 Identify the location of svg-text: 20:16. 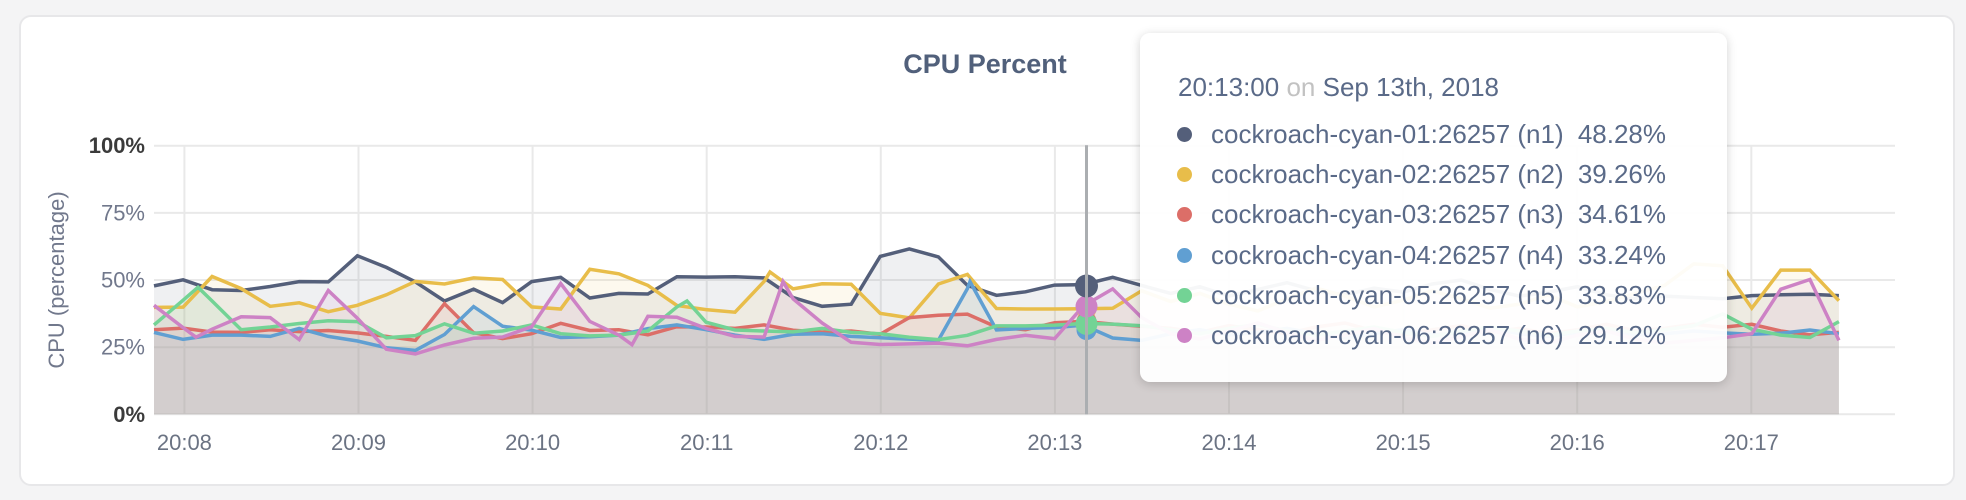
(1577, 442).